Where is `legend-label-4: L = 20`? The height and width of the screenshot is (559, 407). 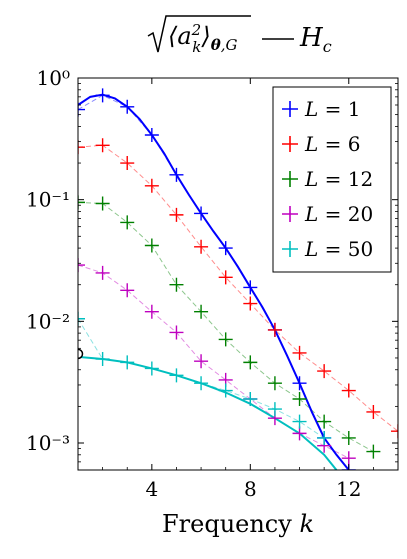 legend-label-4: L = 20 is located at coordinates (338, 214).